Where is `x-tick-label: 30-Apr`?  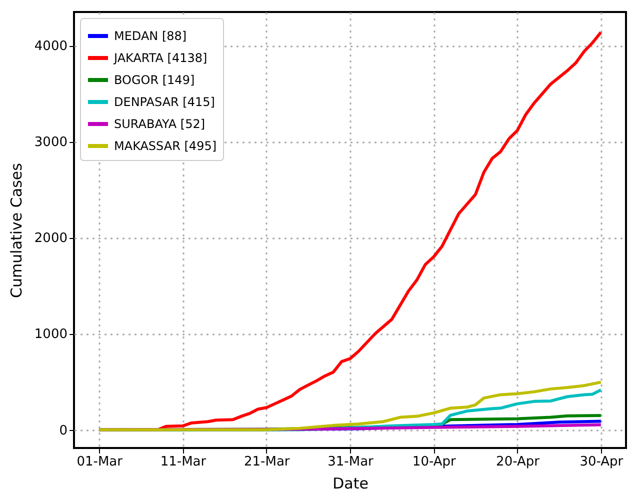
x-tick-label: 30-Apr is located at coordinates (602, 462).